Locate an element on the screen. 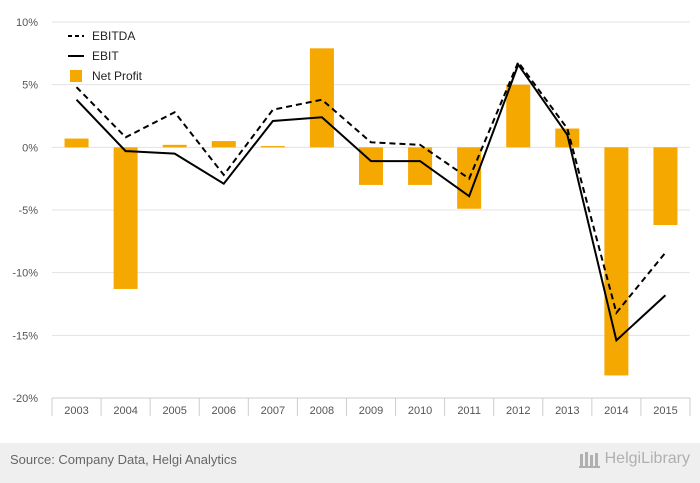  legend: EBITDA EBIT Net Profit is located at coordinates (105, 56).